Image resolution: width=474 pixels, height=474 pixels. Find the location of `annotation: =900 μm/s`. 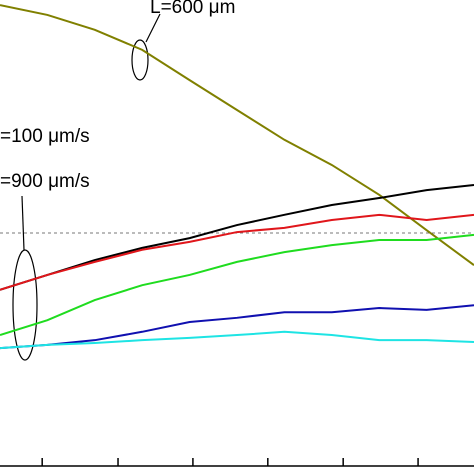

annotation: =900 μm/s is located at coordinates (45, 181).